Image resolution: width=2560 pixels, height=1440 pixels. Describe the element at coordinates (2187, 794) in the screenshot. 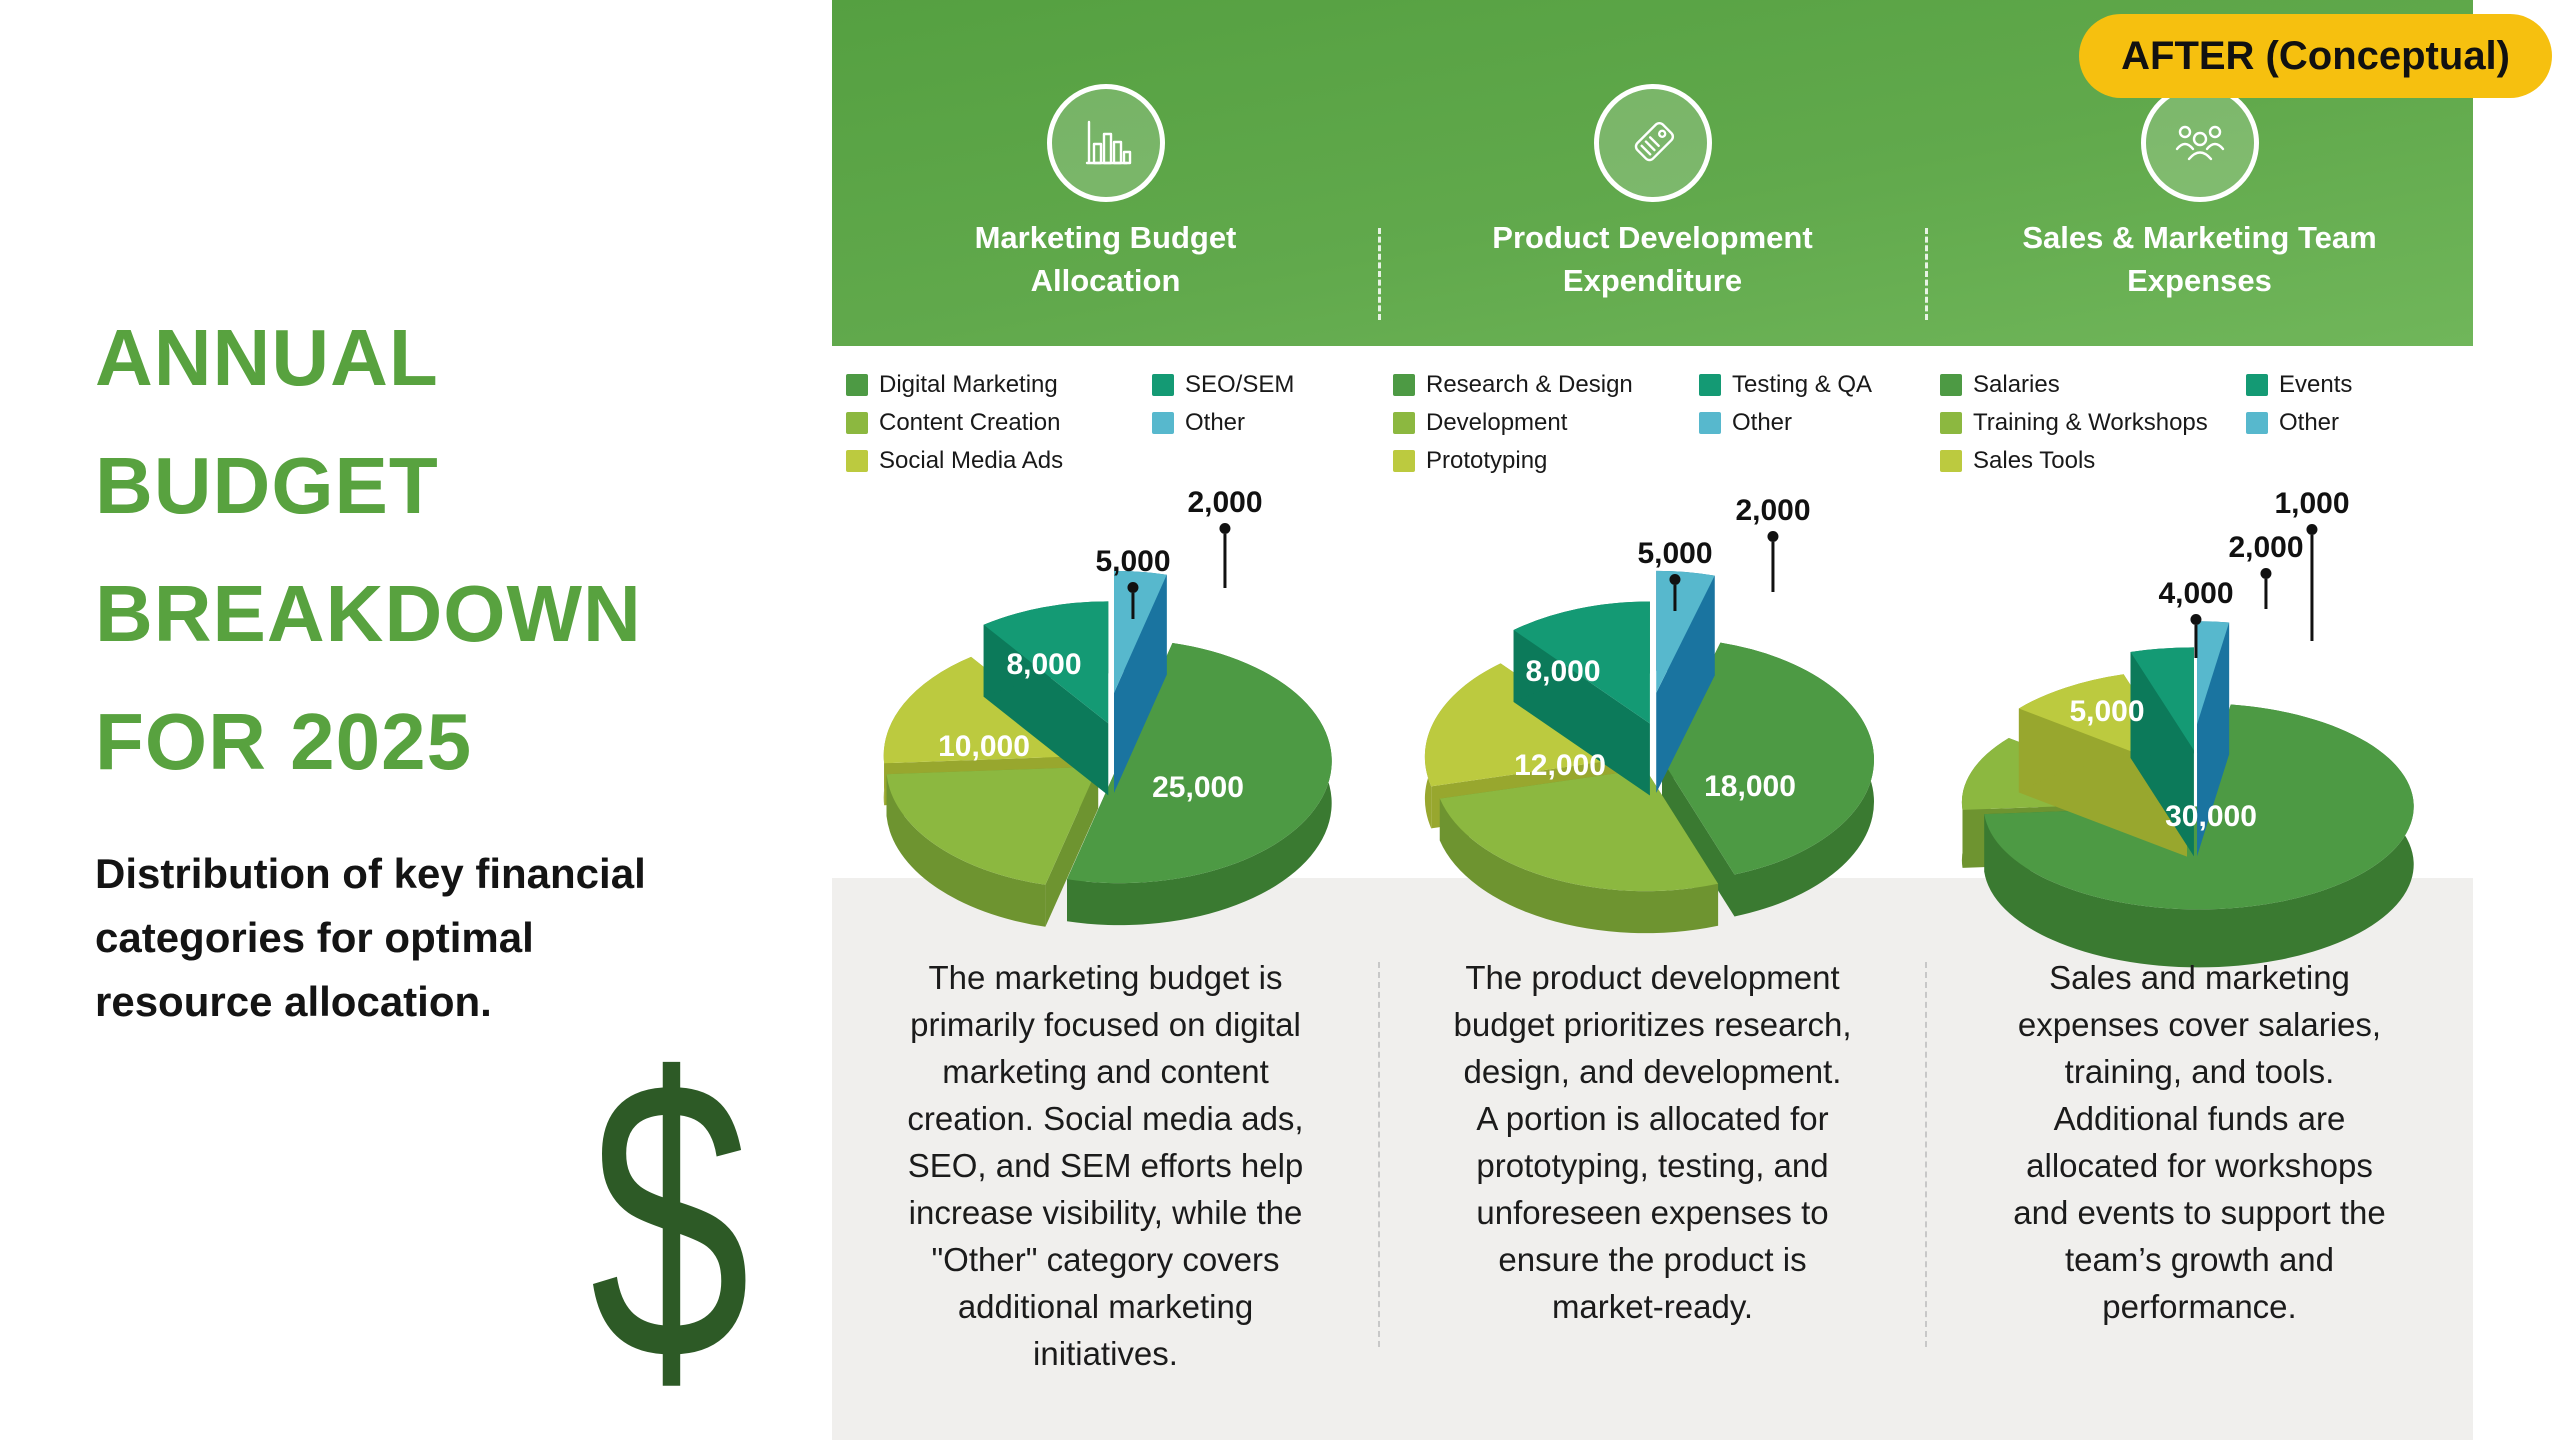

I see `pie-chart-sales-team` at that location.